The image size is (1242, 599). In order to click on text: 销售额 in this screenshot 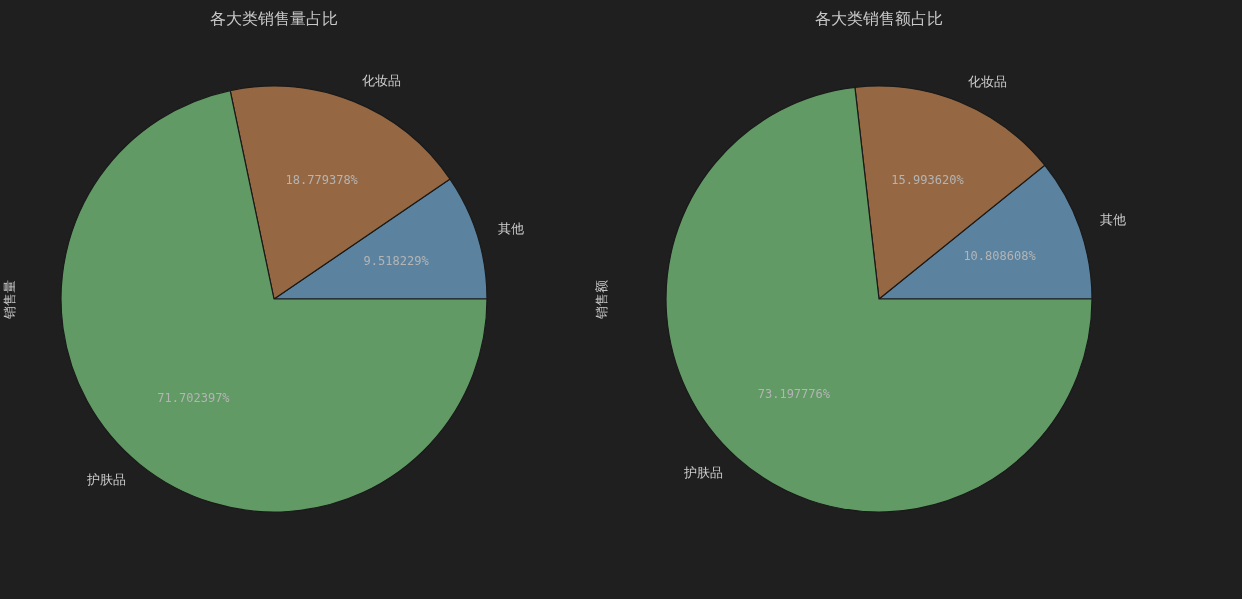, I will do `click(601, 299)`.